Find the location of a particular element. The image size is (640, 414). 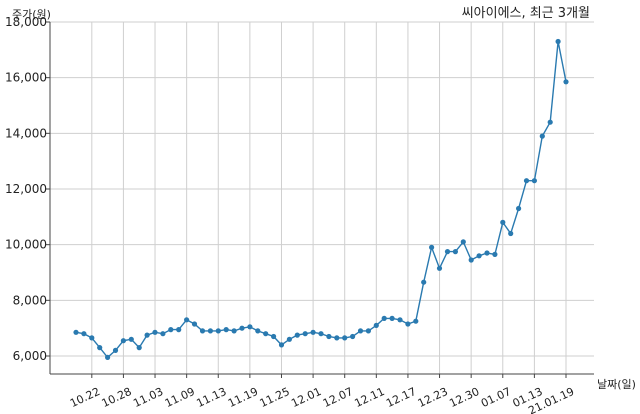

y-tick-label: 18,000 is located at coordinates (26, 22).